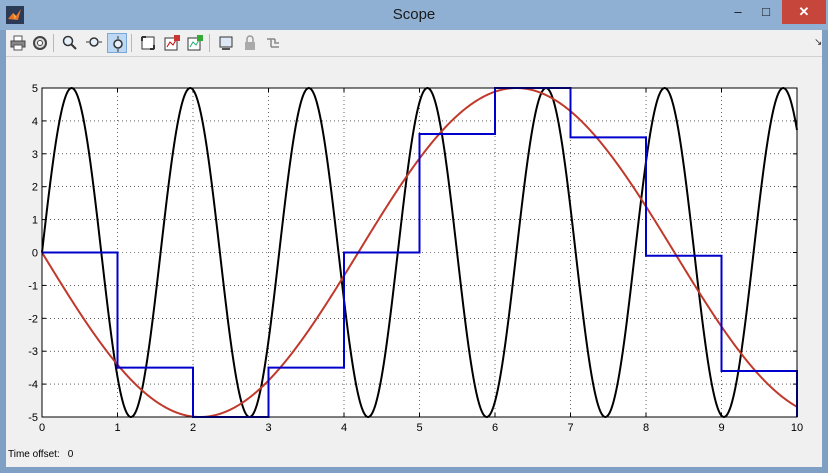 This screenshot has width=828, height=473. Describe the element at coordinates (35, 155) in the screenshot. I see `y-tick-label: 3` at that location.